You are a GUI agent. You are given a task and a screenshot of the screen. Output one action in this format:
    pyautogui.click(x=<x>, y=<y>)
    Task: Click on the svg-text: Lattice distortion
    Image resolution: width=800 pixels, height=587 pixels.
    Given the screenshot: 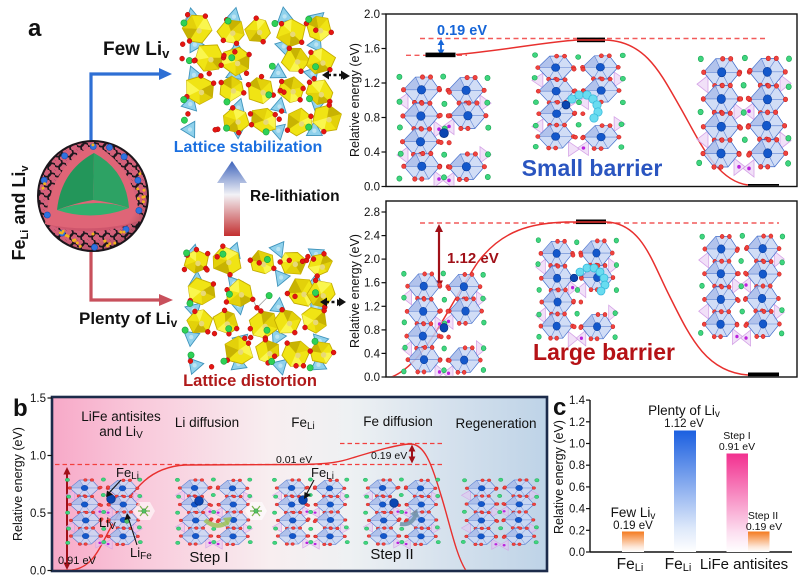 What is the action you would take?
    pyautogui.click(x=250, y=381)
    